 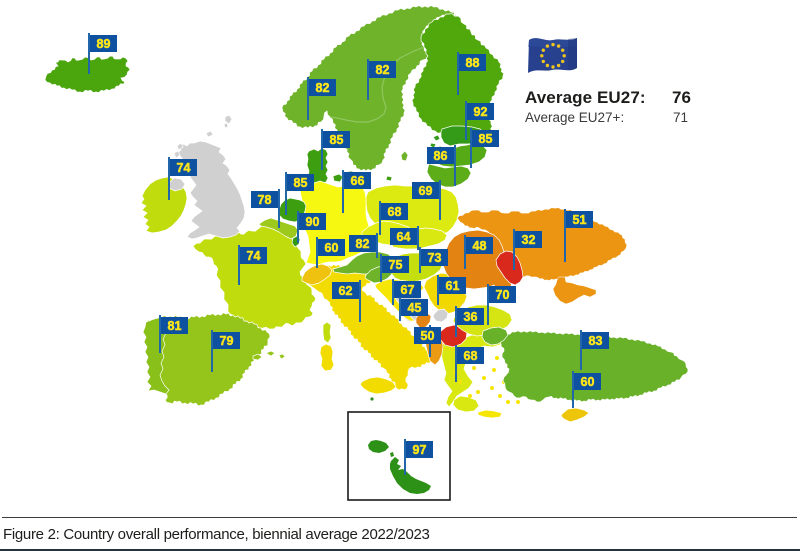 What do you see at coordinates (396, 265) in the screenshot?
I see `svg-text: 75` at bounding box center [396, 265].